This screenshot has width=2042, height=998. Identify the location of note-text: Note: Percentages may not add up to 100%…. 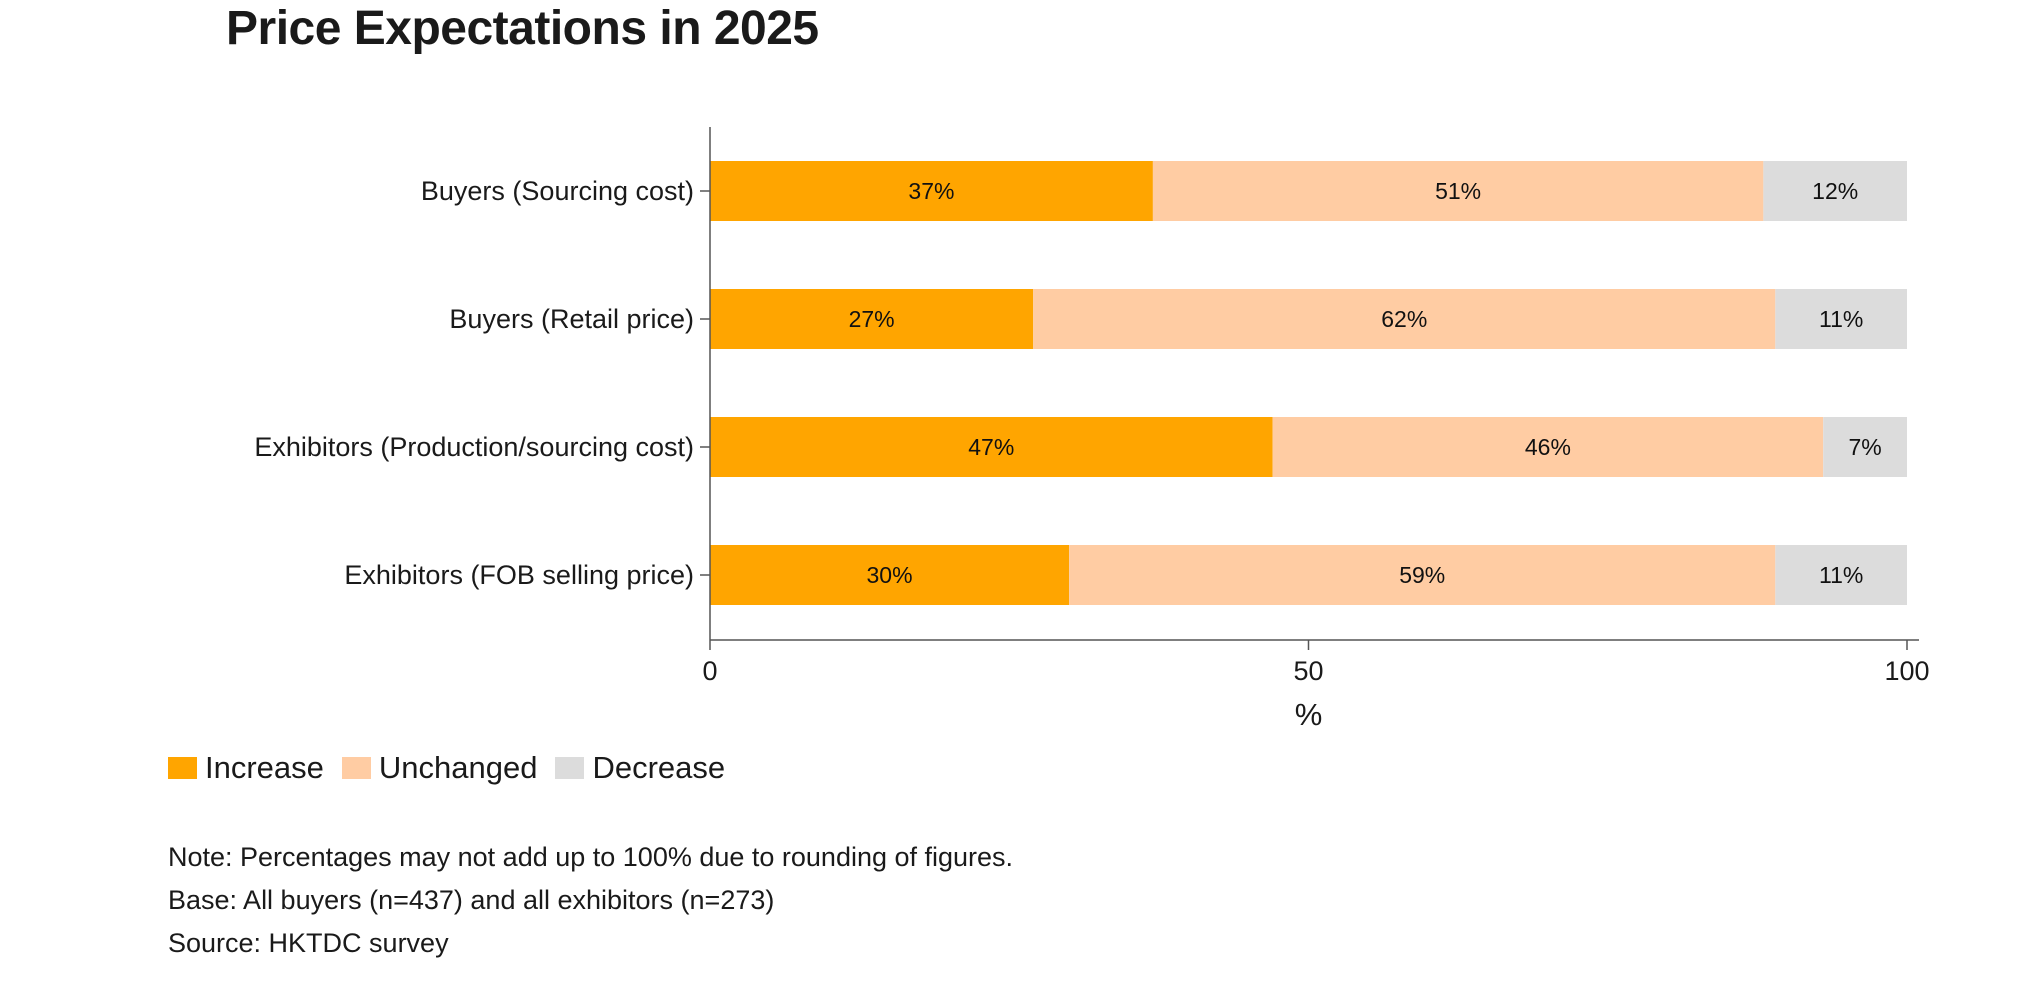
(591, 857).